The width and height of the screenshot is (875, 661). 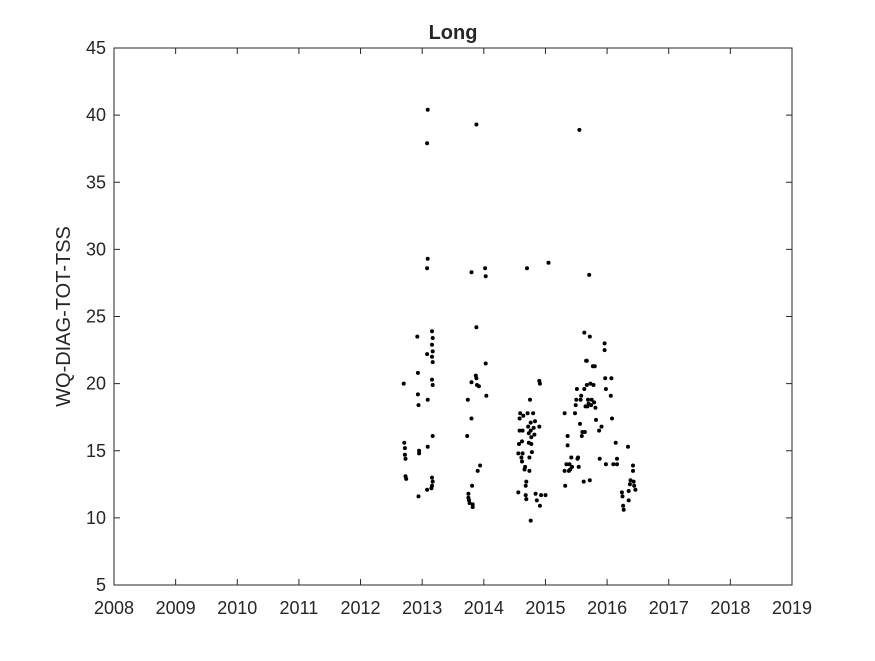 I want to click on y-tick-label: 20, so click(x=96, y=384).